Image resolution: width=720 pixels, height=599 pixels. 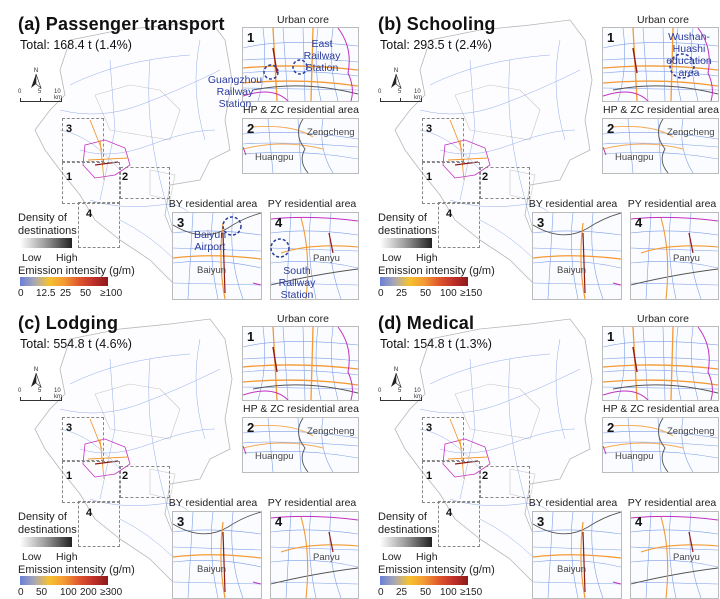 I want to click on inset-title-urban-core: Urban core, so click(x=303, y=319).